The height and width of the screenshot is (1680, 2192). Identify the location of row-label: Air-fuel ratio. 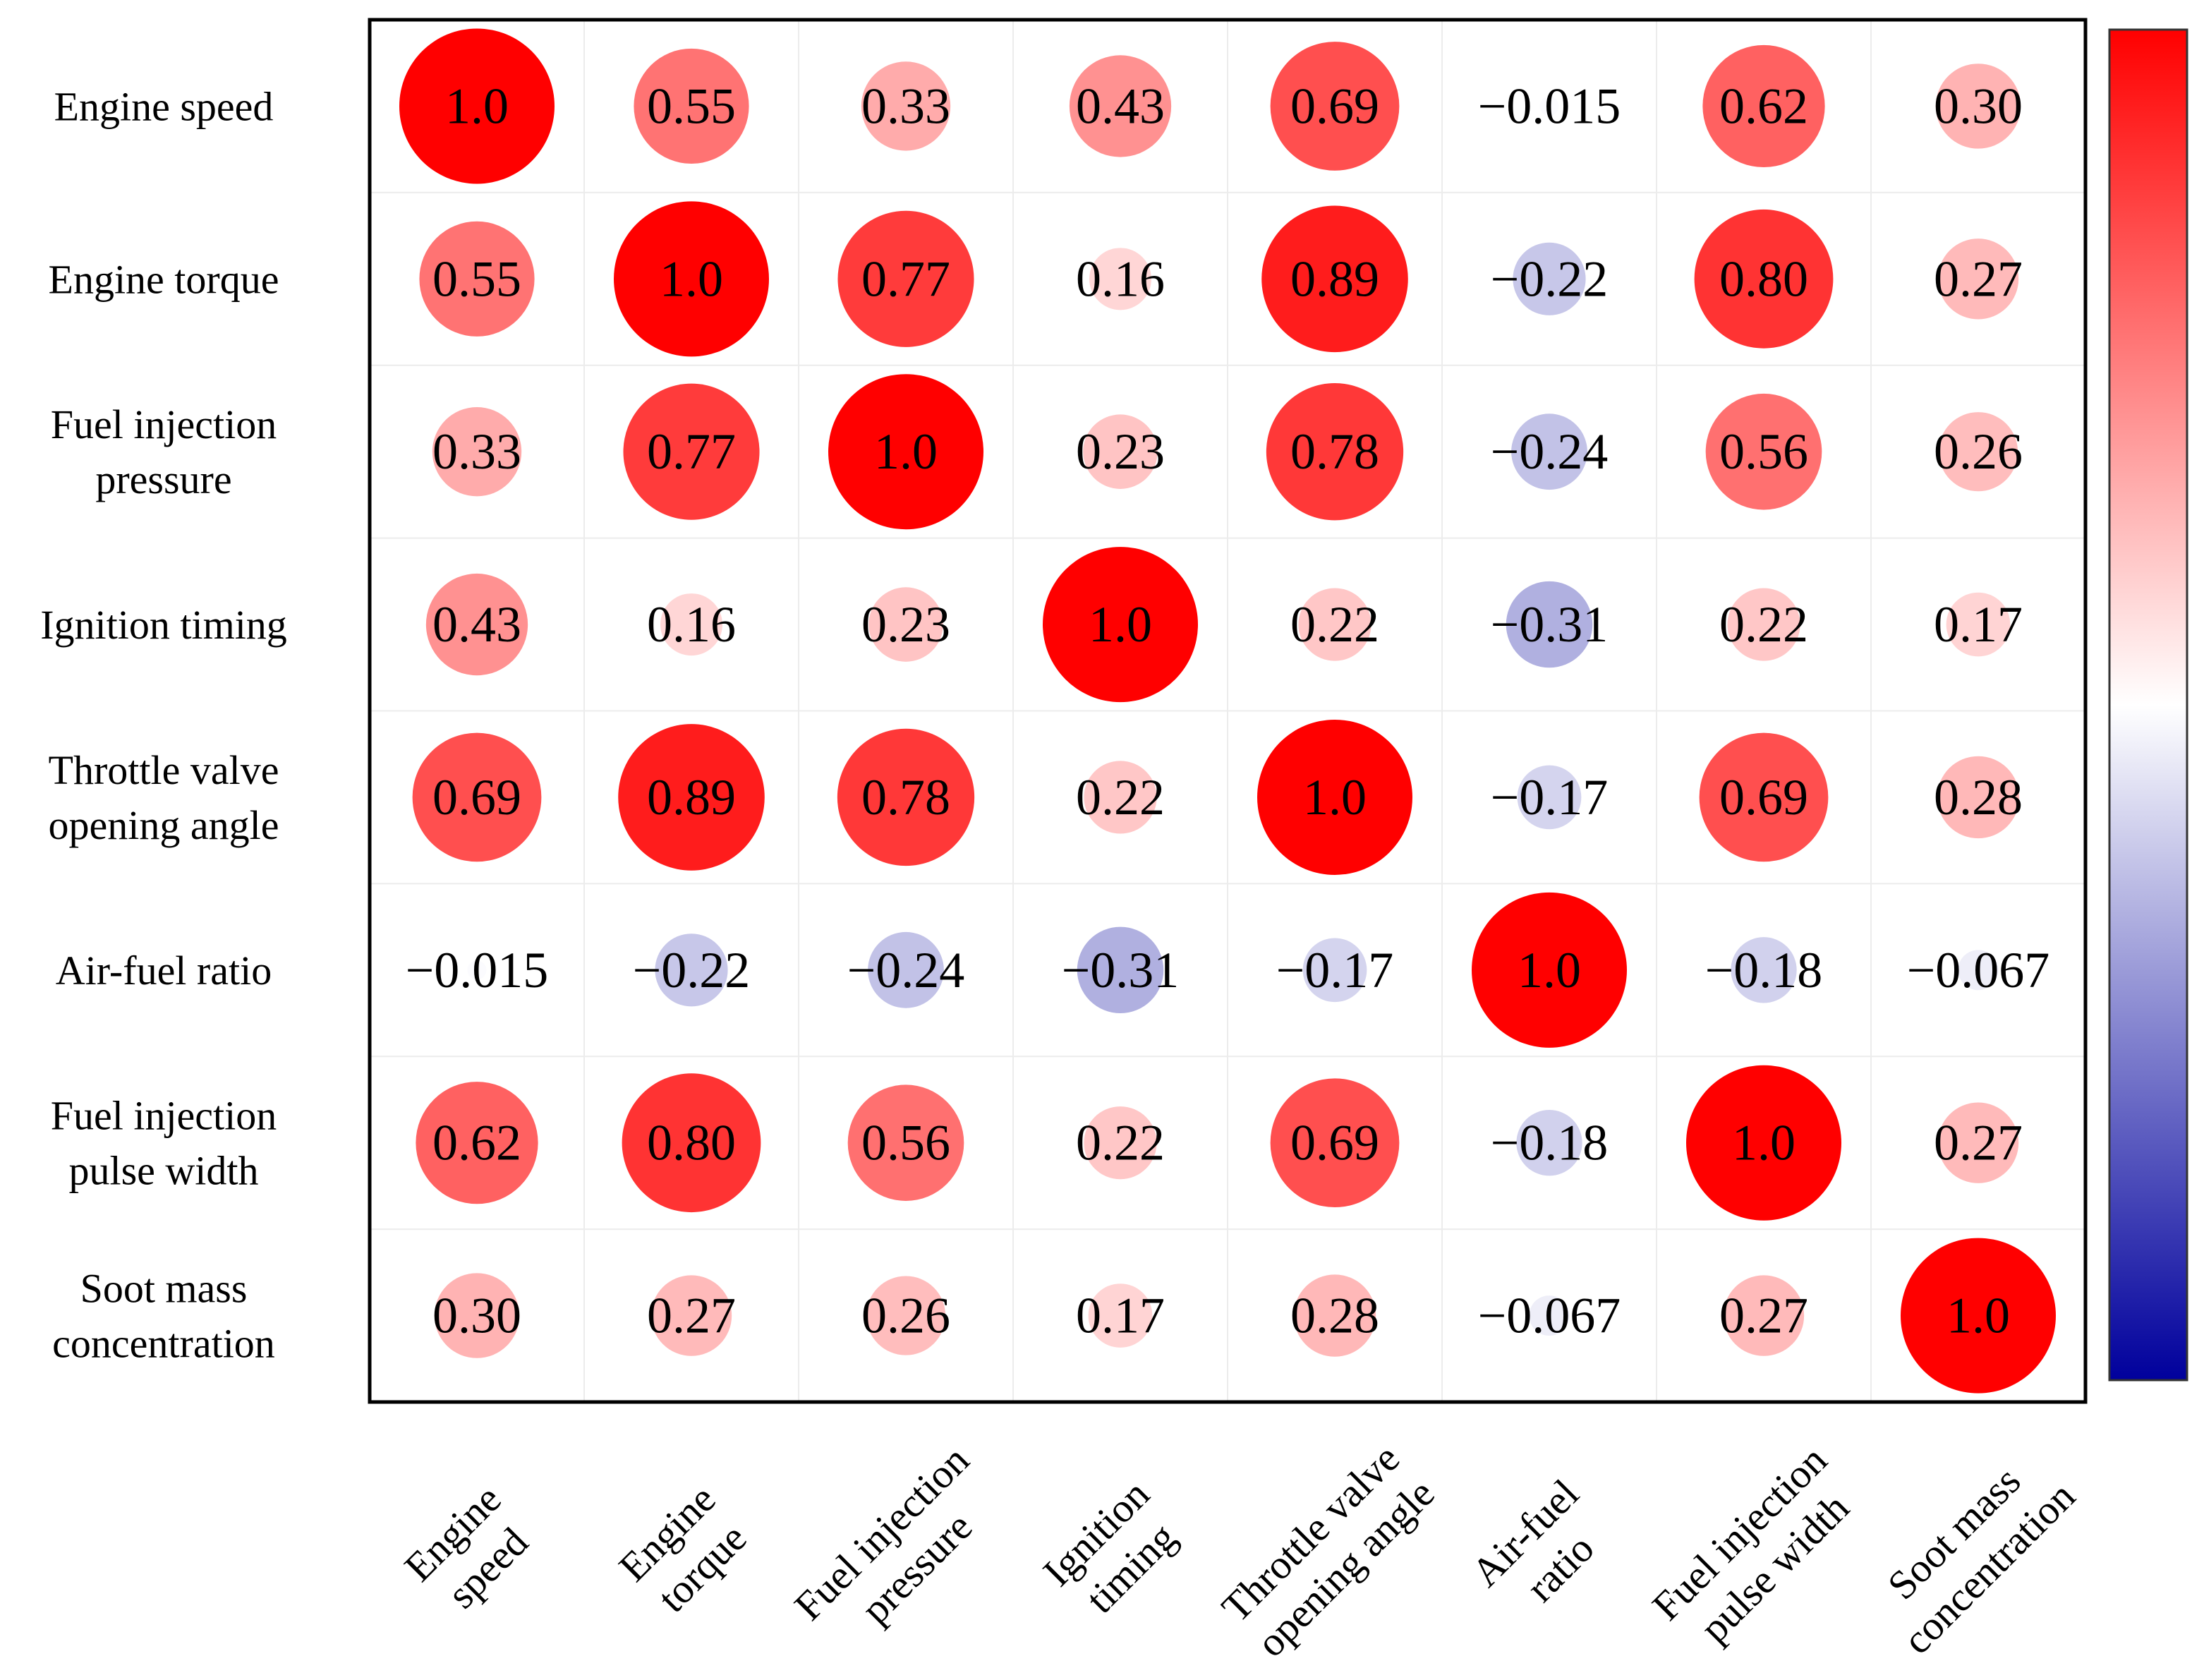
(164, 970).